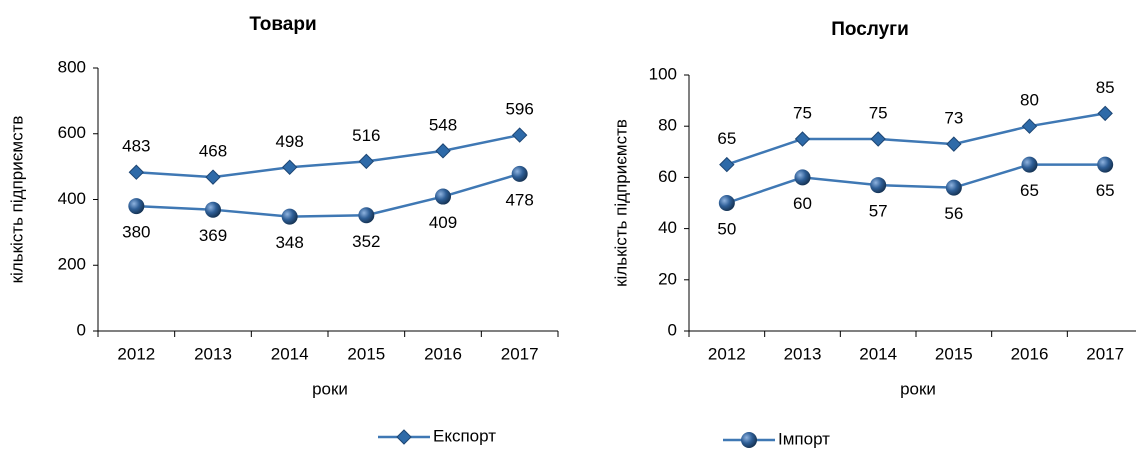  Describe the element at coordinates (289, 141) in the screenshot. I see `data-label: 498` at that location.